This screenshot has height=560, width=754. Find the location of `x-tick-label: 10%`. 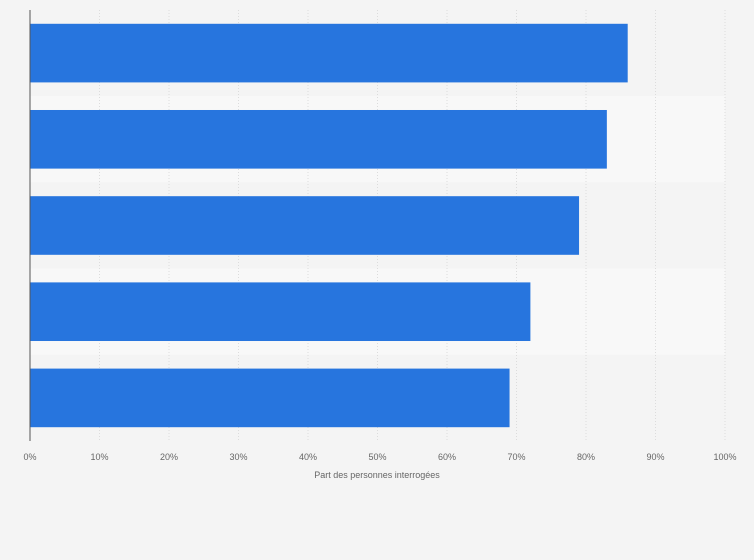

x-tick-label: 10% is located at coordinates (99, 457).